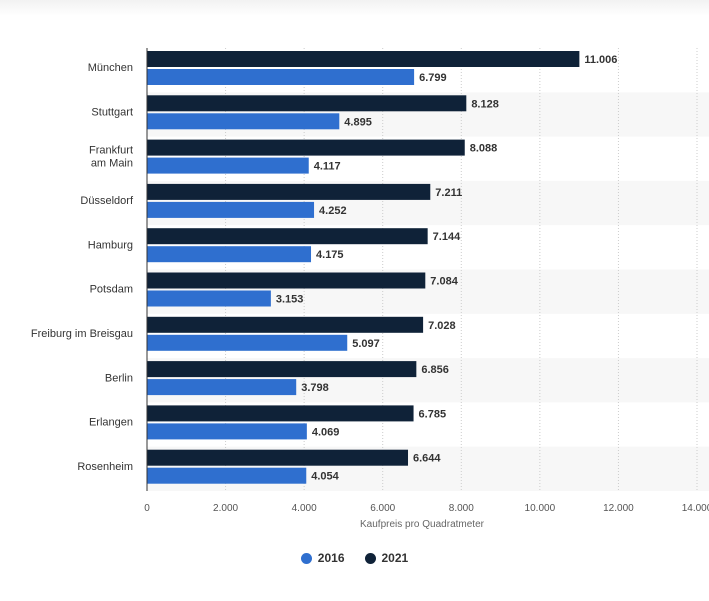  What do you see at coordinates (444, 282) in the screenshot?
I see `value-label: 7.084` at bounding box center [444, 282].